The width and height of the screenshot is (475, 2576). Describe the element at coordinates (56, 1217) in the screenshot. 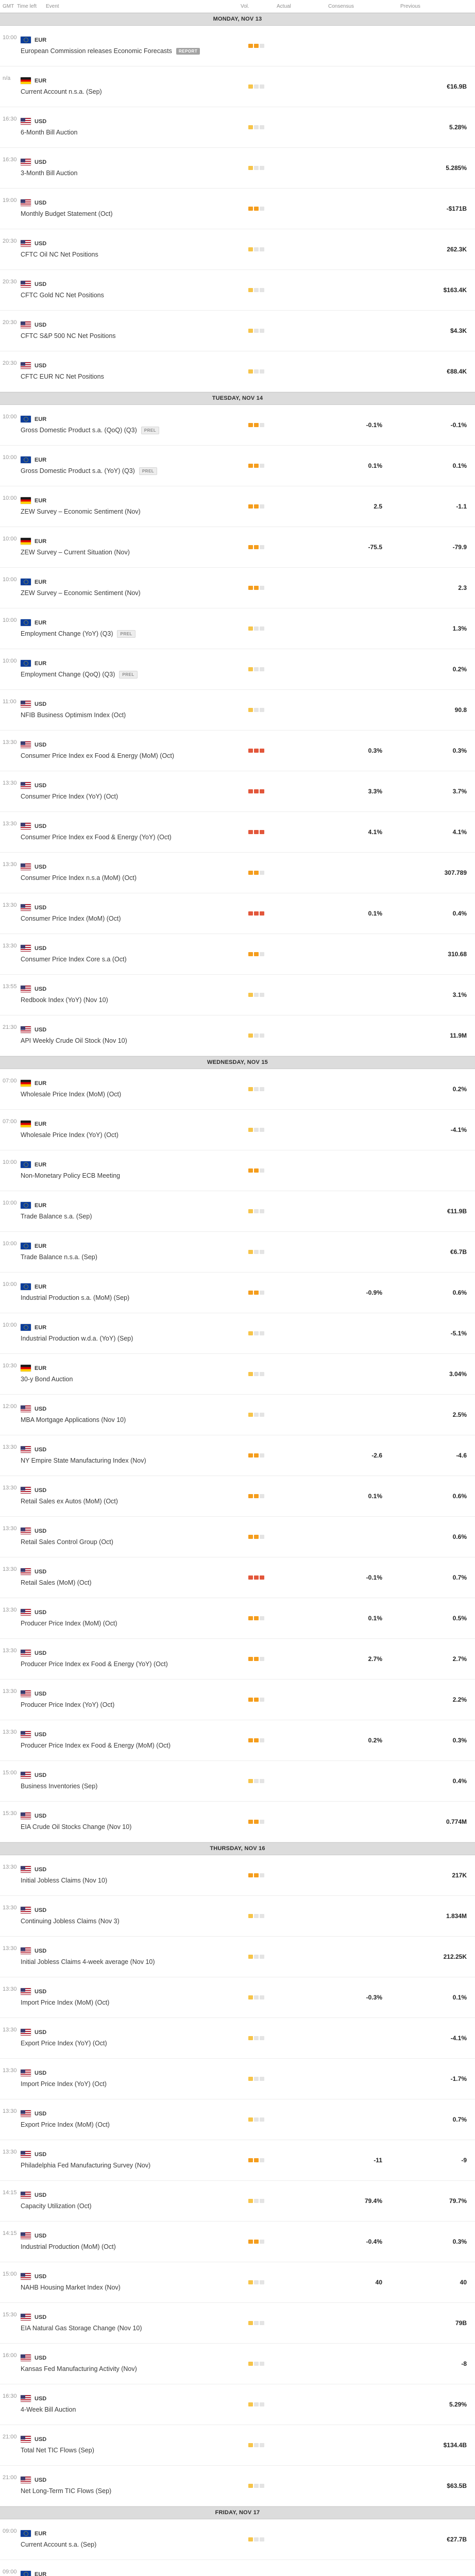

I see `event-name: Trade Balance s.a. (Sep)` at that location.